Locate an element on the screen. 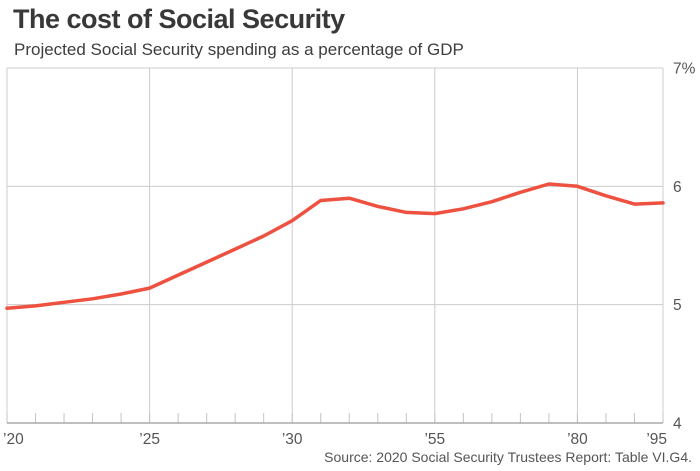  y-axis-label: 5 is located at coordinates (677, 305).